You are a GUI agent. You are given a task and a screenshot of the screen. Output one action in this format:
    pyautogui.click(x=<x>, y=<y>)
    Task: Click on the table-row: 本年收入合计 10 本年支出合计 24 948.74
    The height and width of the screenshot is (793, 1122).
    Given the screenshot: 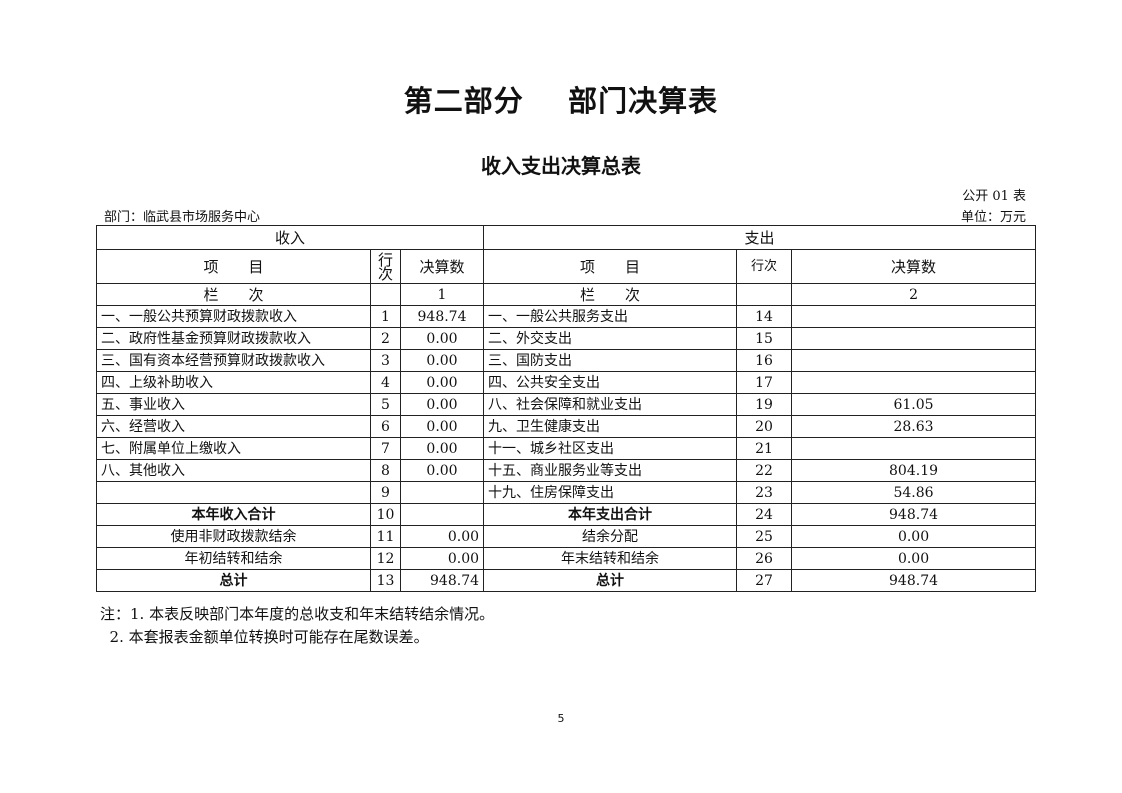 What is the action you would take?
    pyautogui.click(x=566, y=514)
    